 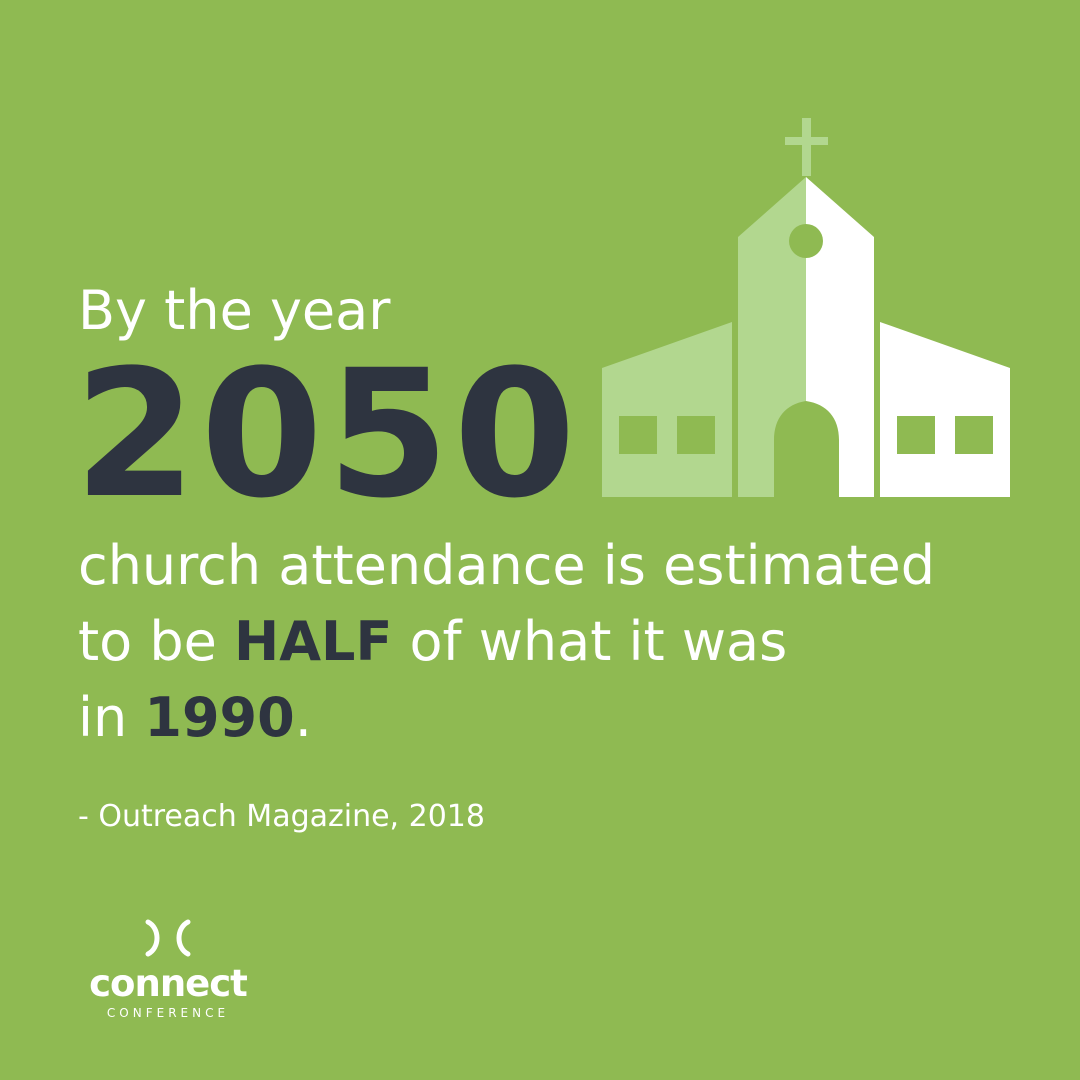 I want to click on intro-text: By the year, so click(x=234, y=310).